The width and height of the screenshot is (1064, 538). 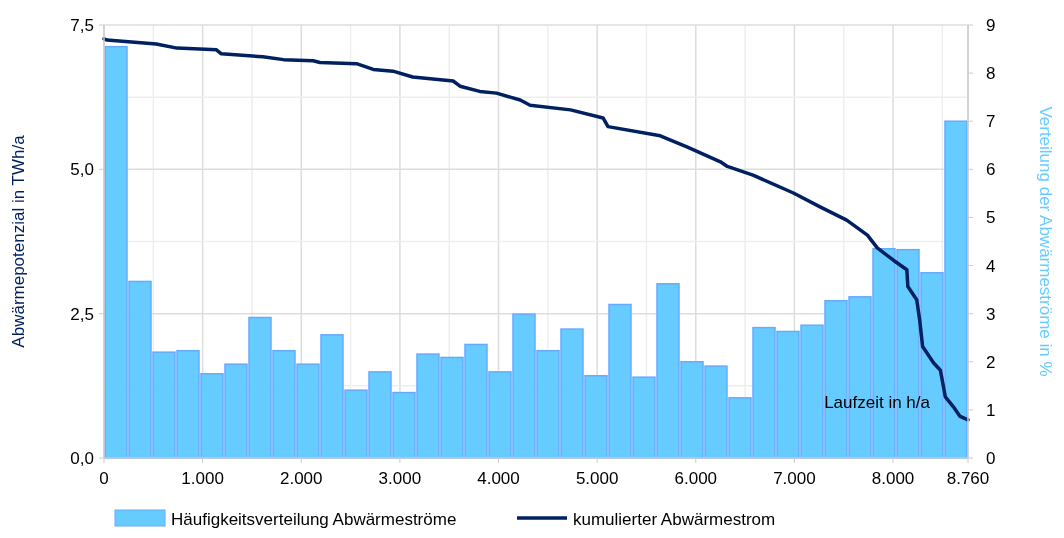 I want to click on y-axis-title: Abwärmepotenzial in TWh/a, so click(x=18, y=241).